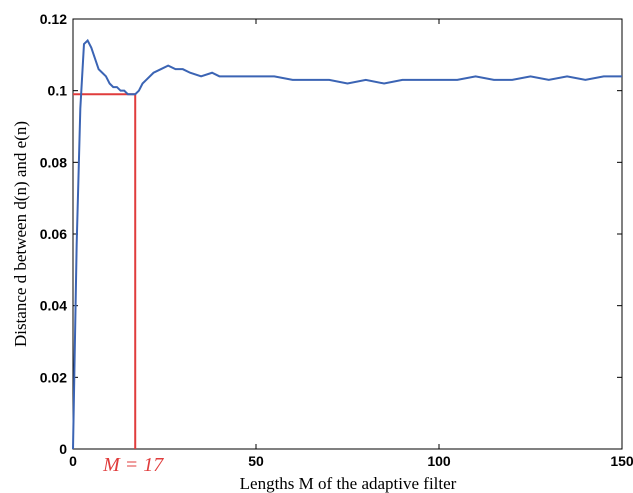  Describe the element at coordinates (348, 483) in the screenshot. I see `x-axis-label: Lengths M of the adaptive filter` at that location.